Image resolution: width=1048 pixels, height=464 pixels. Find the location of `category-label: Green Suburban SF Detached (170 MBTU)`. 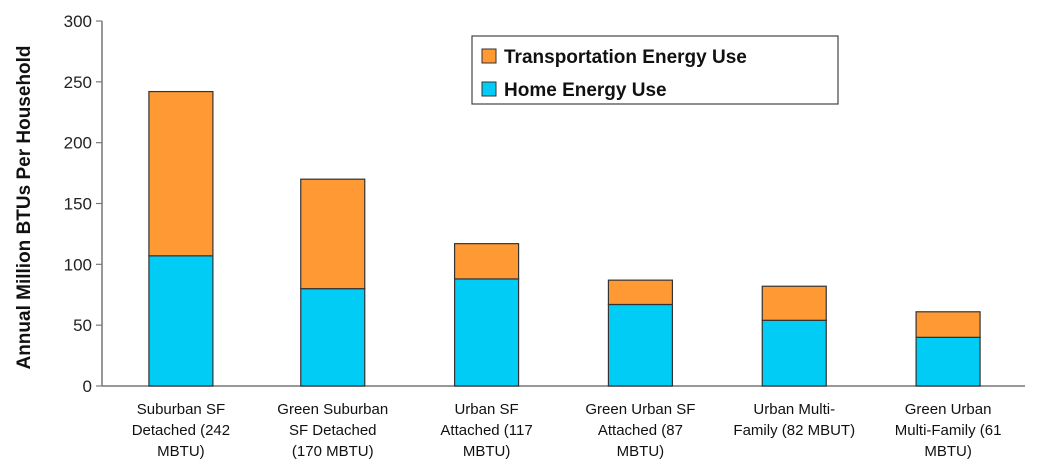

category-label: Green Suburban SF Detached (170 MBTU) is located at coordinates (332, 430).